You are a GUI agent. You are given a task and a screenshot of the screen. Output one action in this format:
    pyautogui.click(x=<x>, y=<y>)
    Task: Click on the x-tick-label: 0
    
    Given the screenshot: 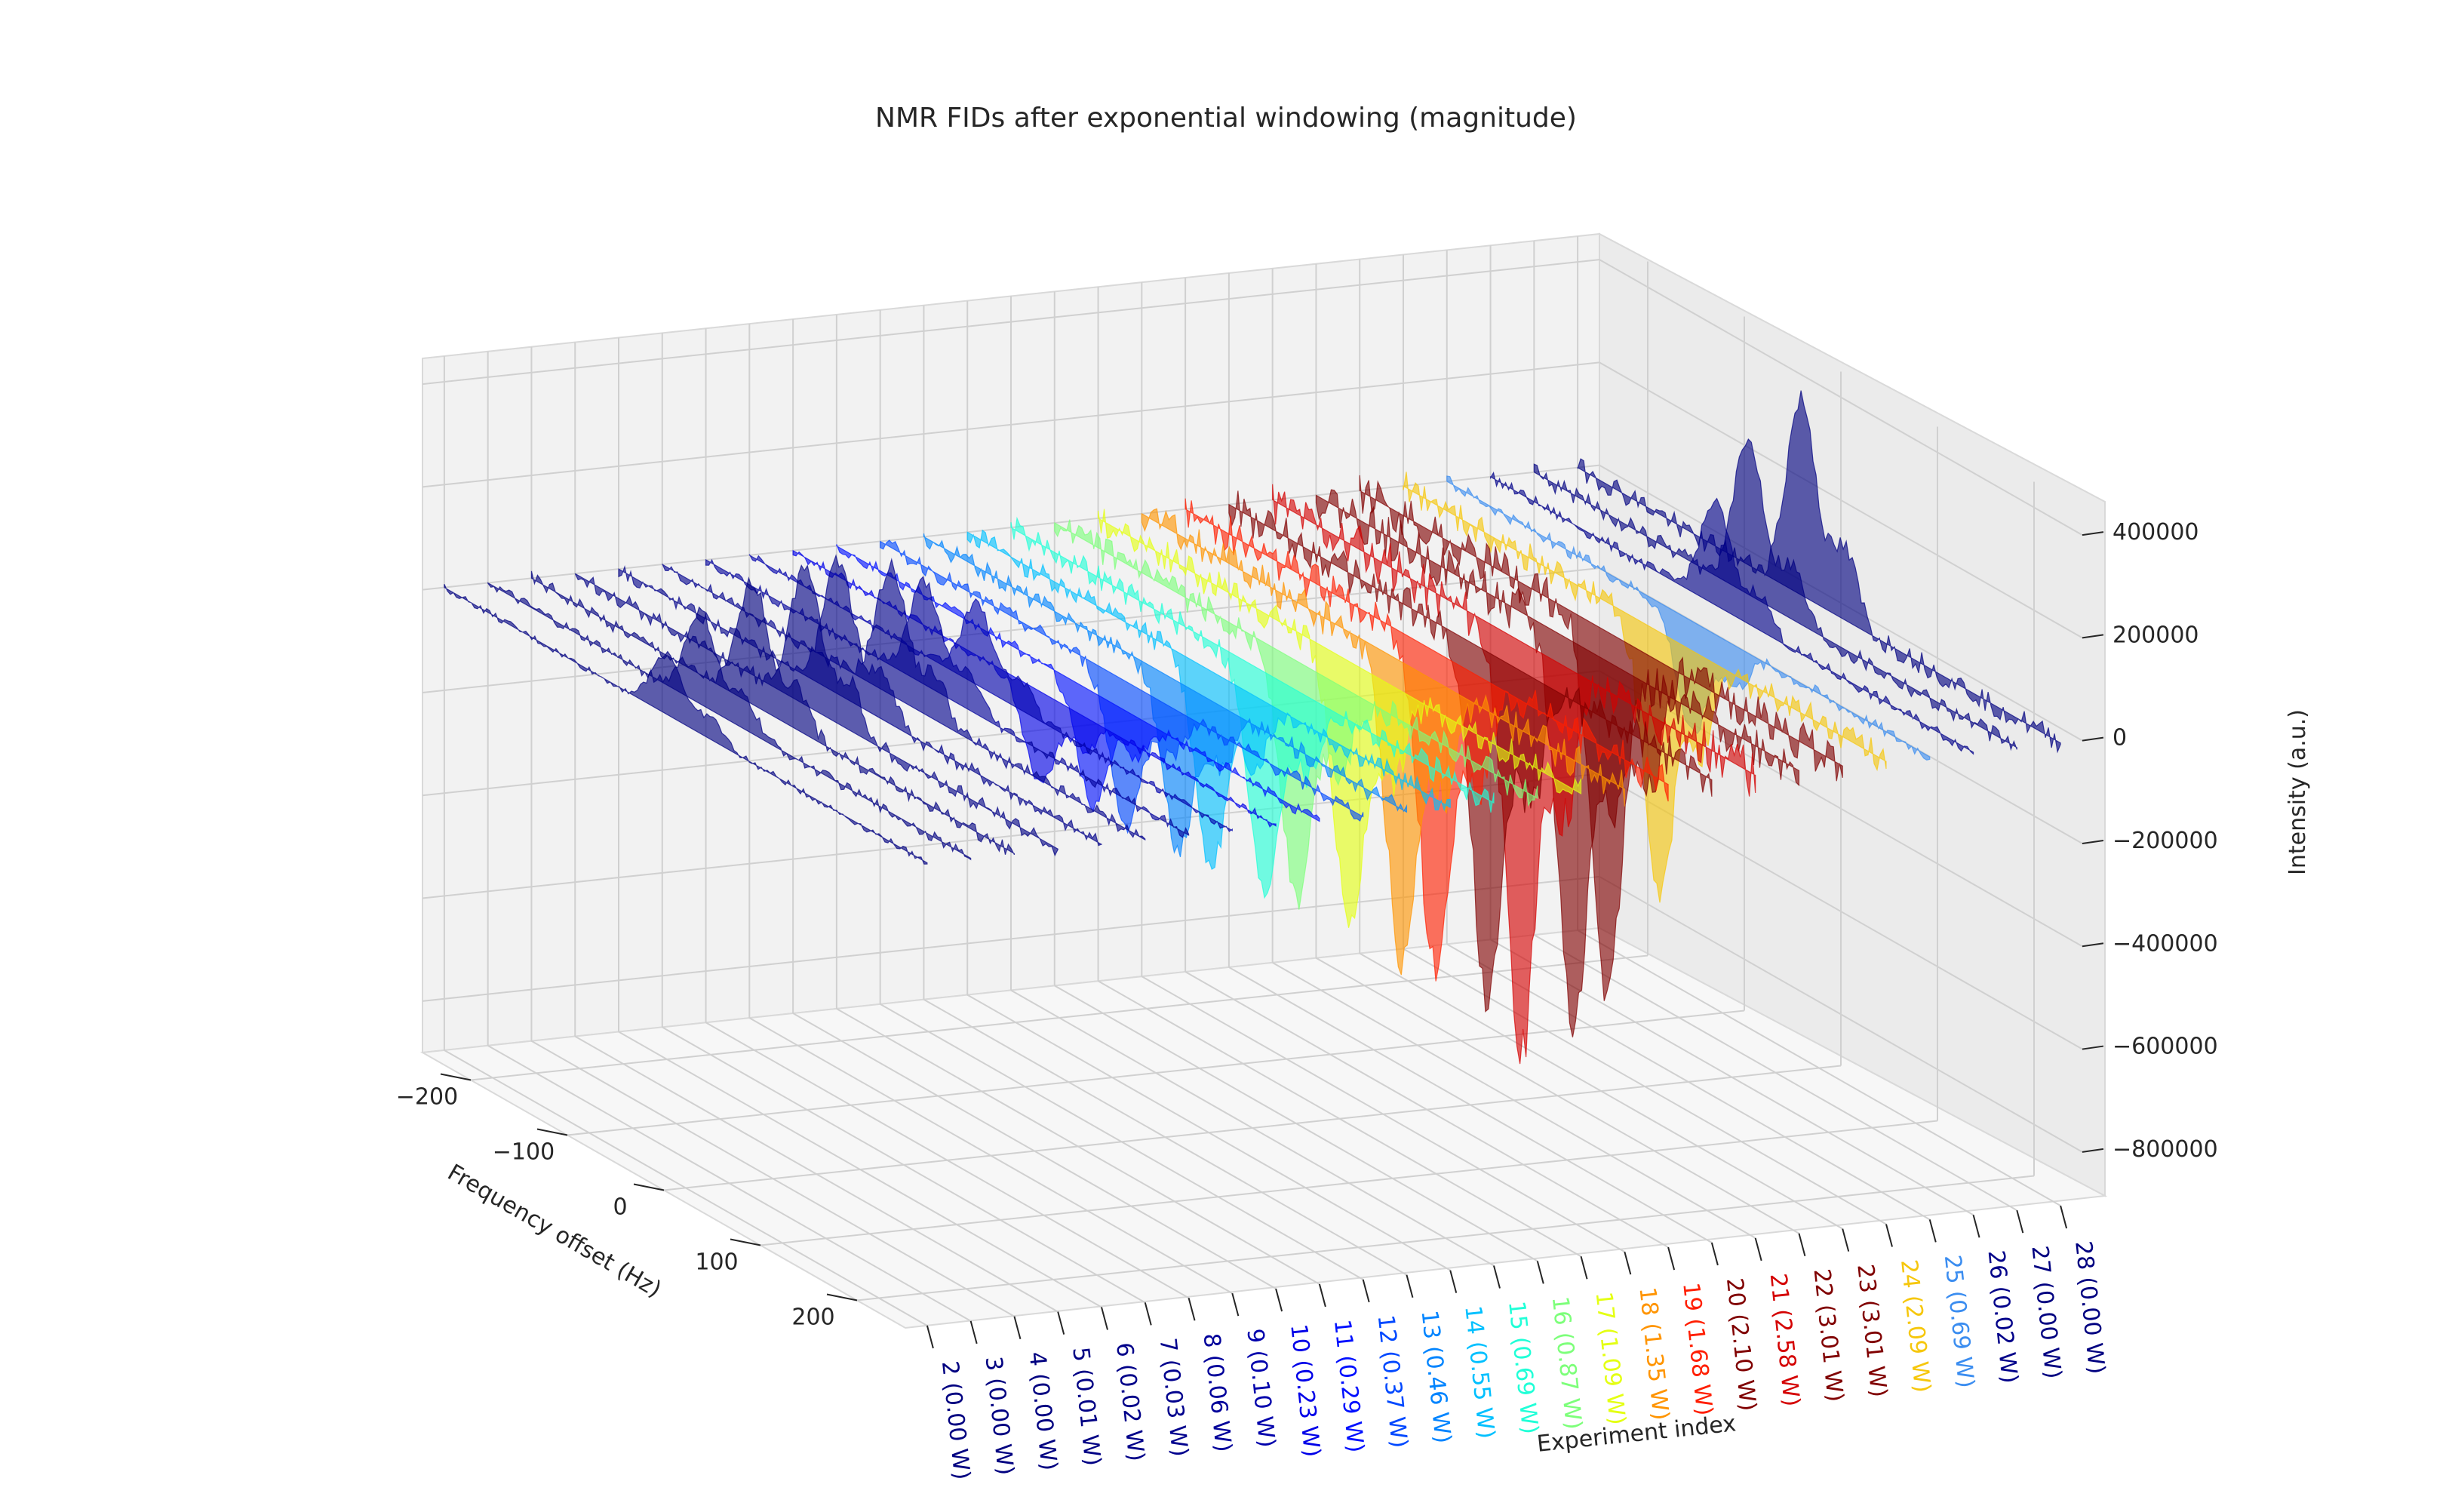 What is the action you would take?
    pyautogui.click(x=620, y=1207)
    